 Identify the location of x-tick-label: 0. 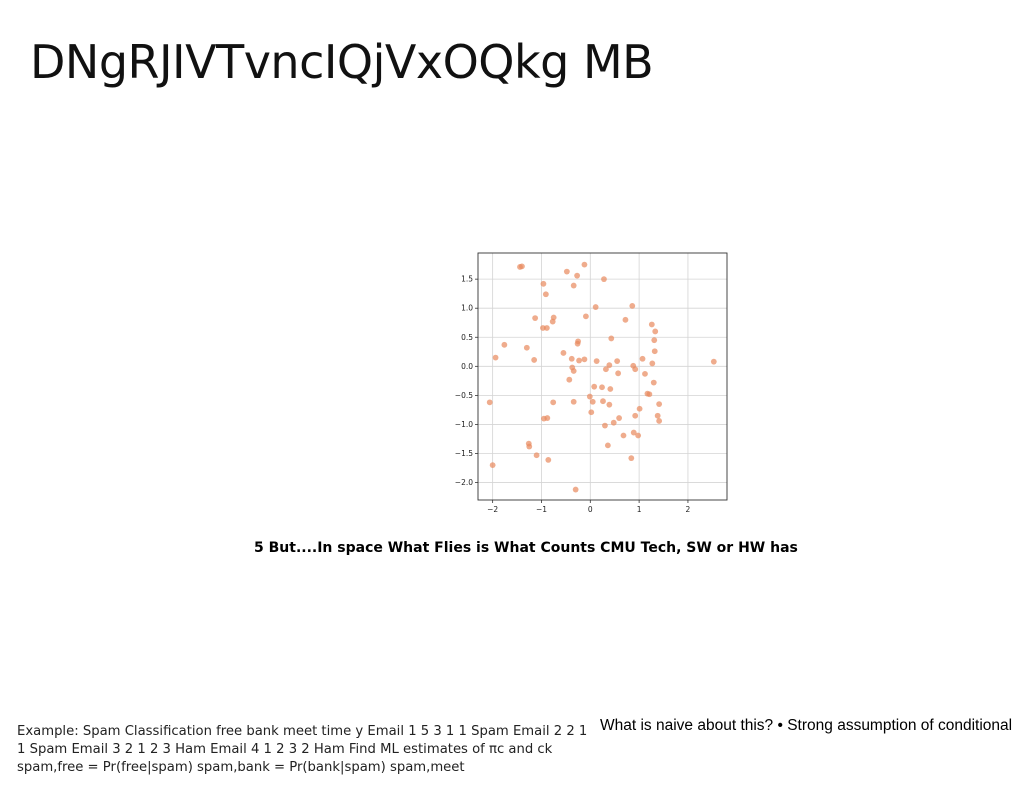
(590, 509).